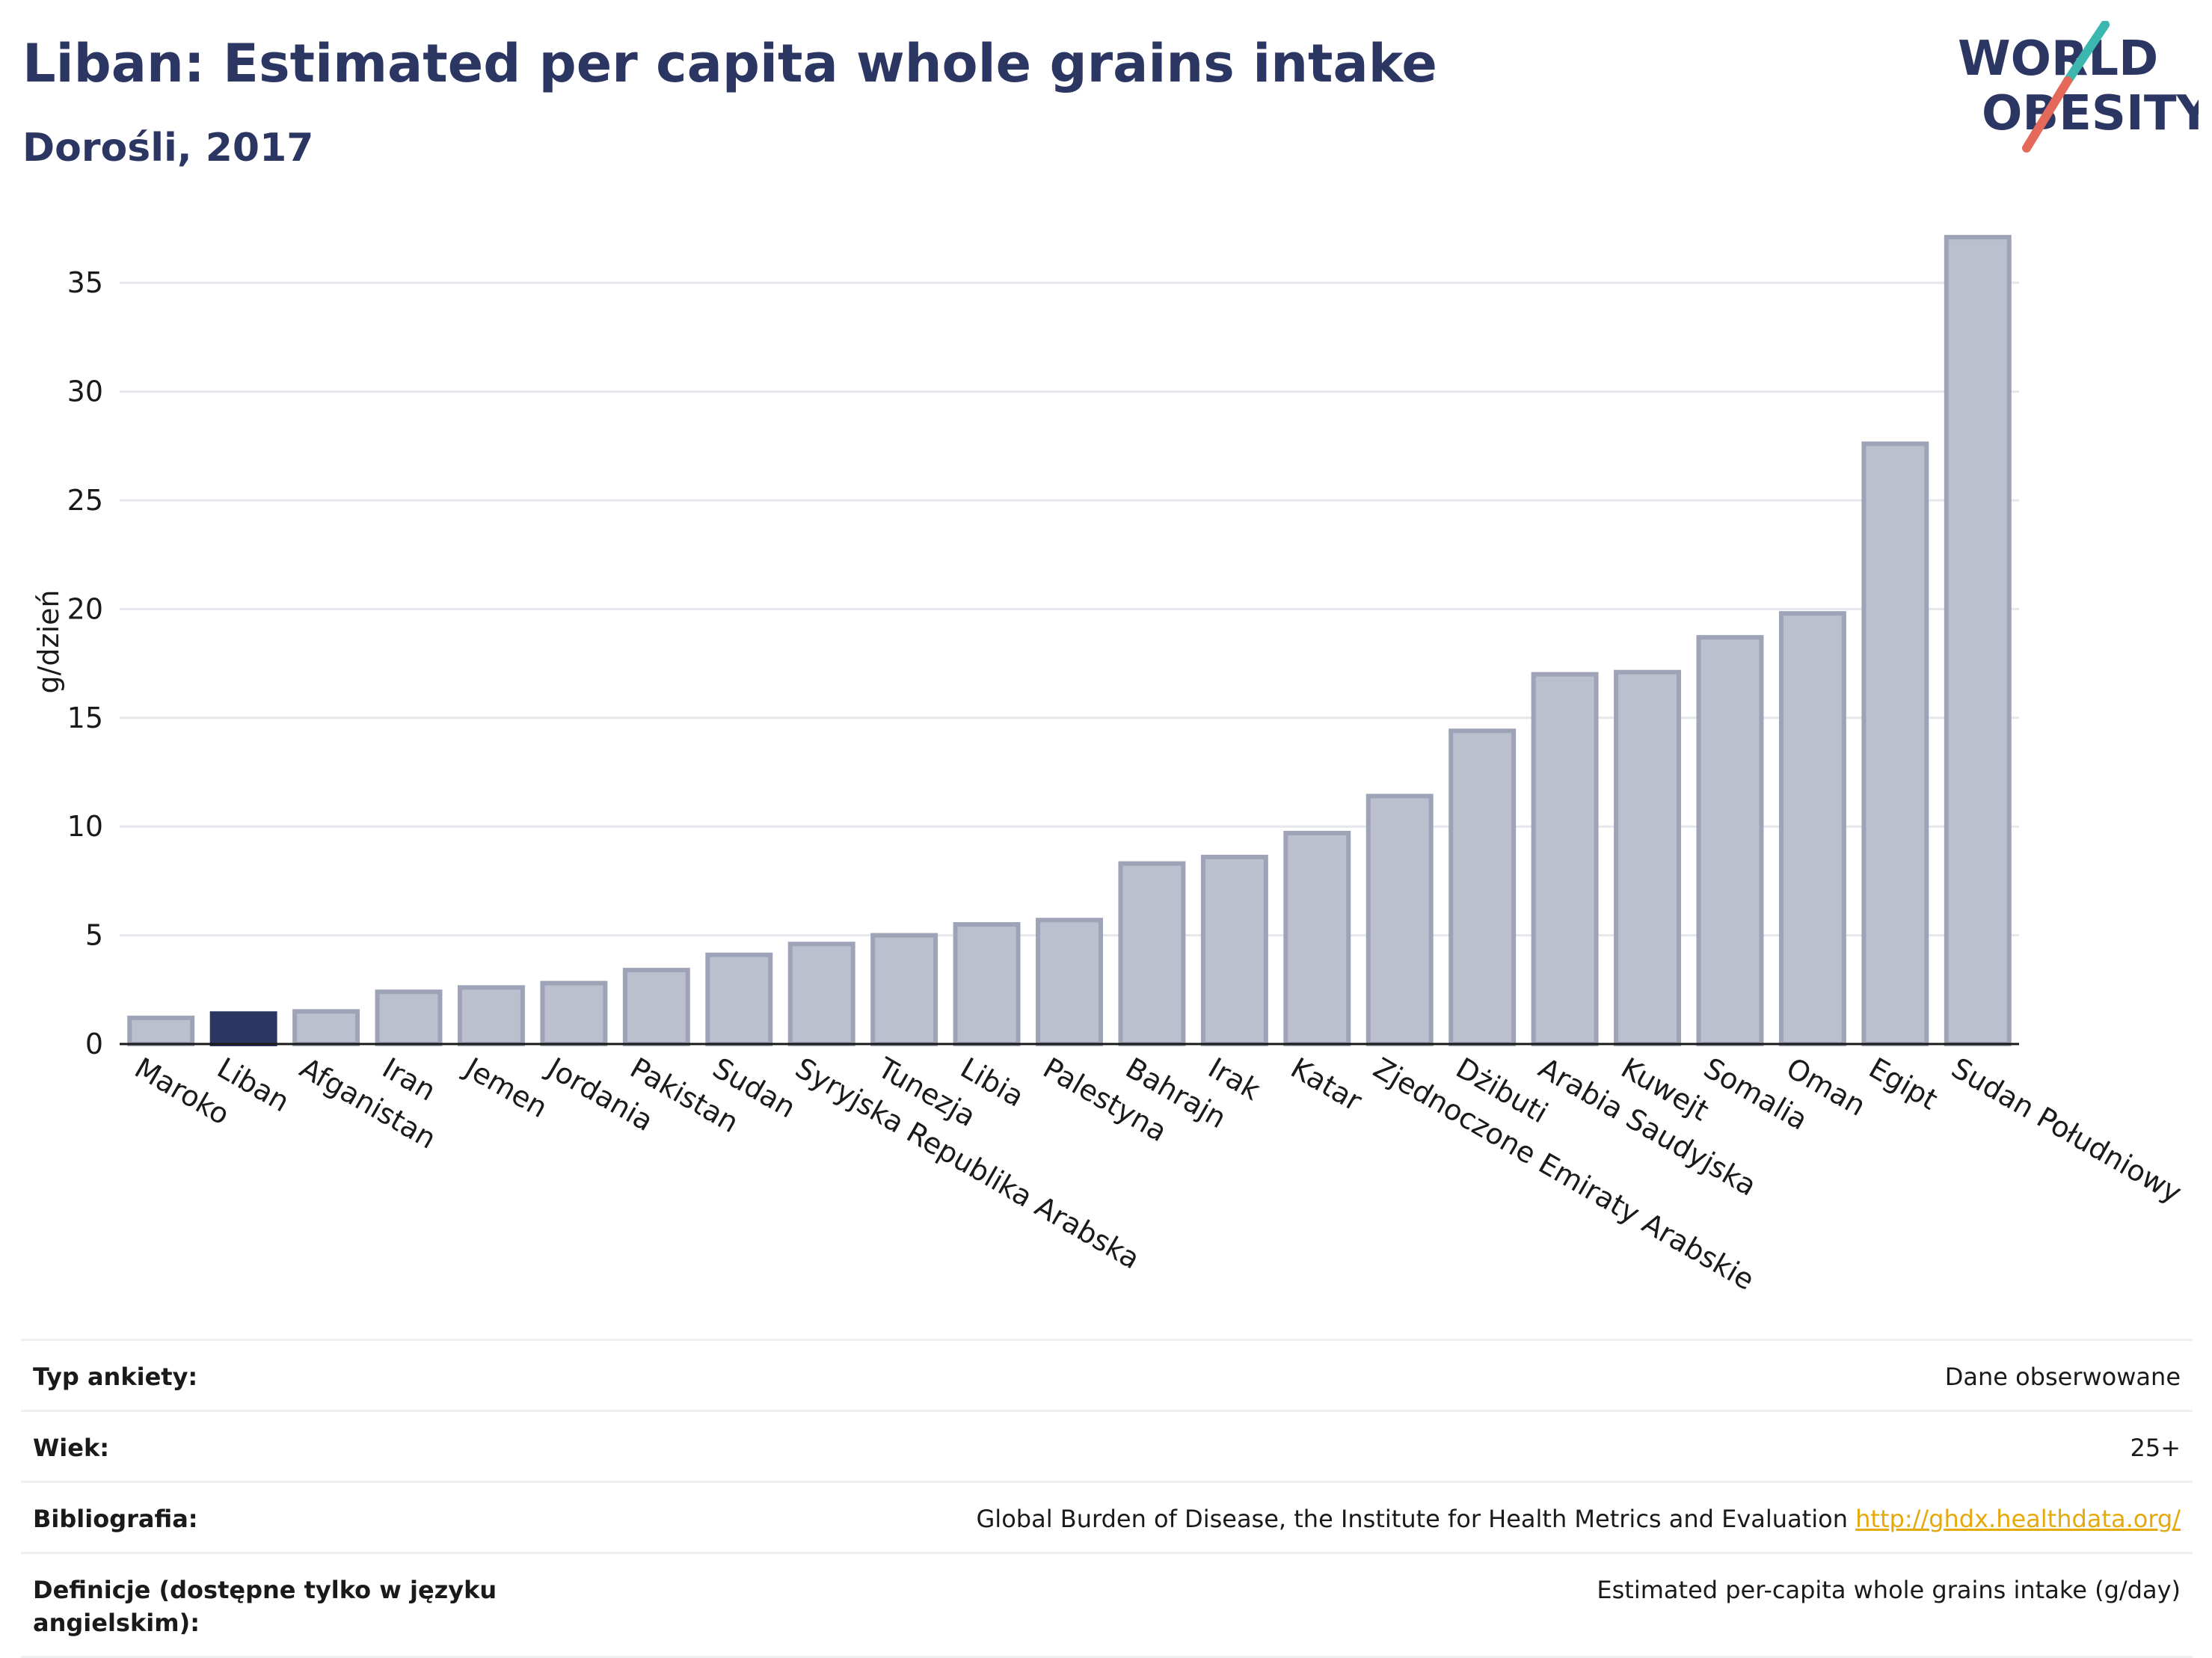  Describe the element at coordinates (2047, 114) in the screenshot. I see `logo-slash-red` at that location.